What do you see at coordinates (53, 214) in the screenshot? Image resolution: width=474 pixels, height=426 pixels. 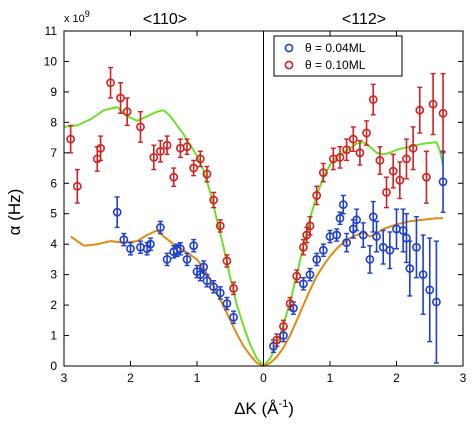 I see `y-tick-label: 5` at bounding box center [53, 214].